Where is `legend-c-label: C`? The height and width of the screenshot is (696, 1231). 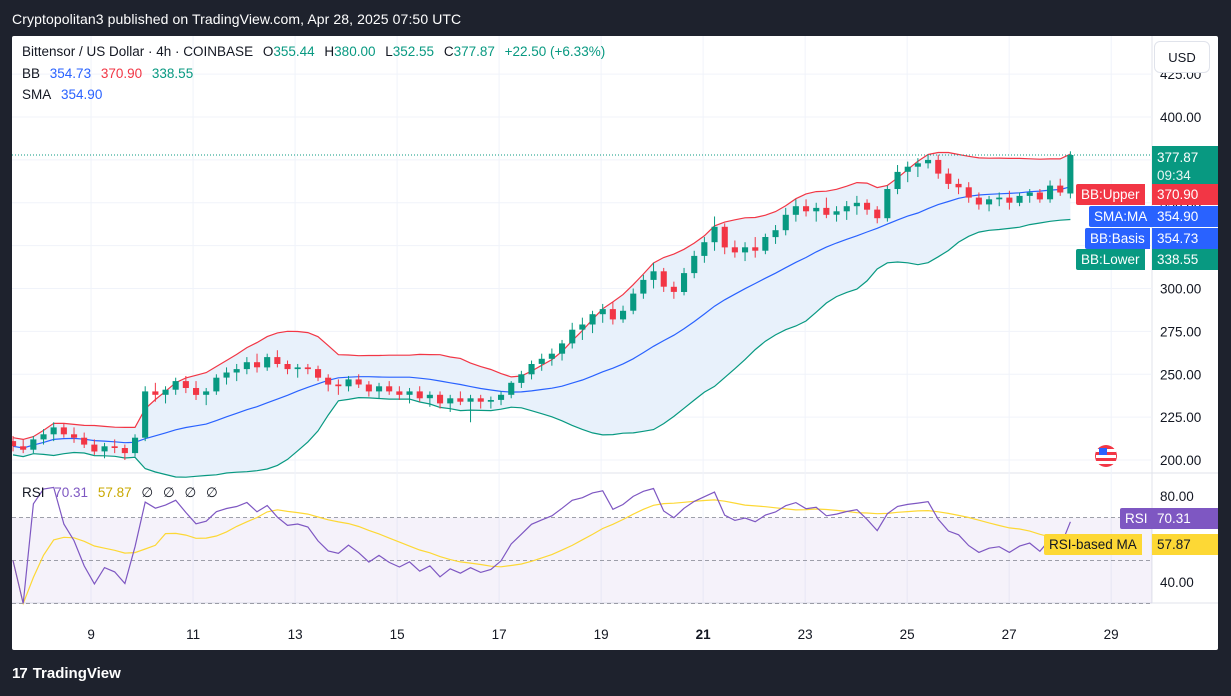
legend-c-label: C is located at coordinates (448, 51).